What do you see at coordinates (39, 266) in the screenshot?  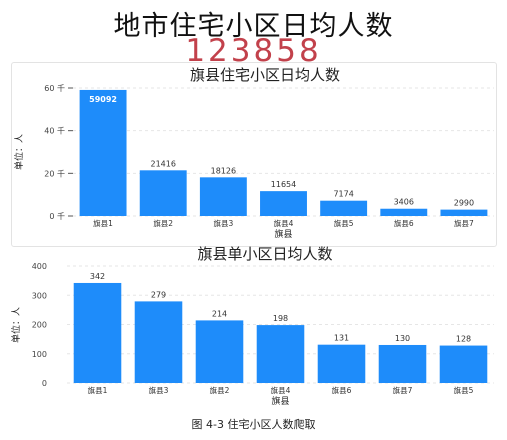 I see `y-tick-label: 400` at bounding box center [39, 266].